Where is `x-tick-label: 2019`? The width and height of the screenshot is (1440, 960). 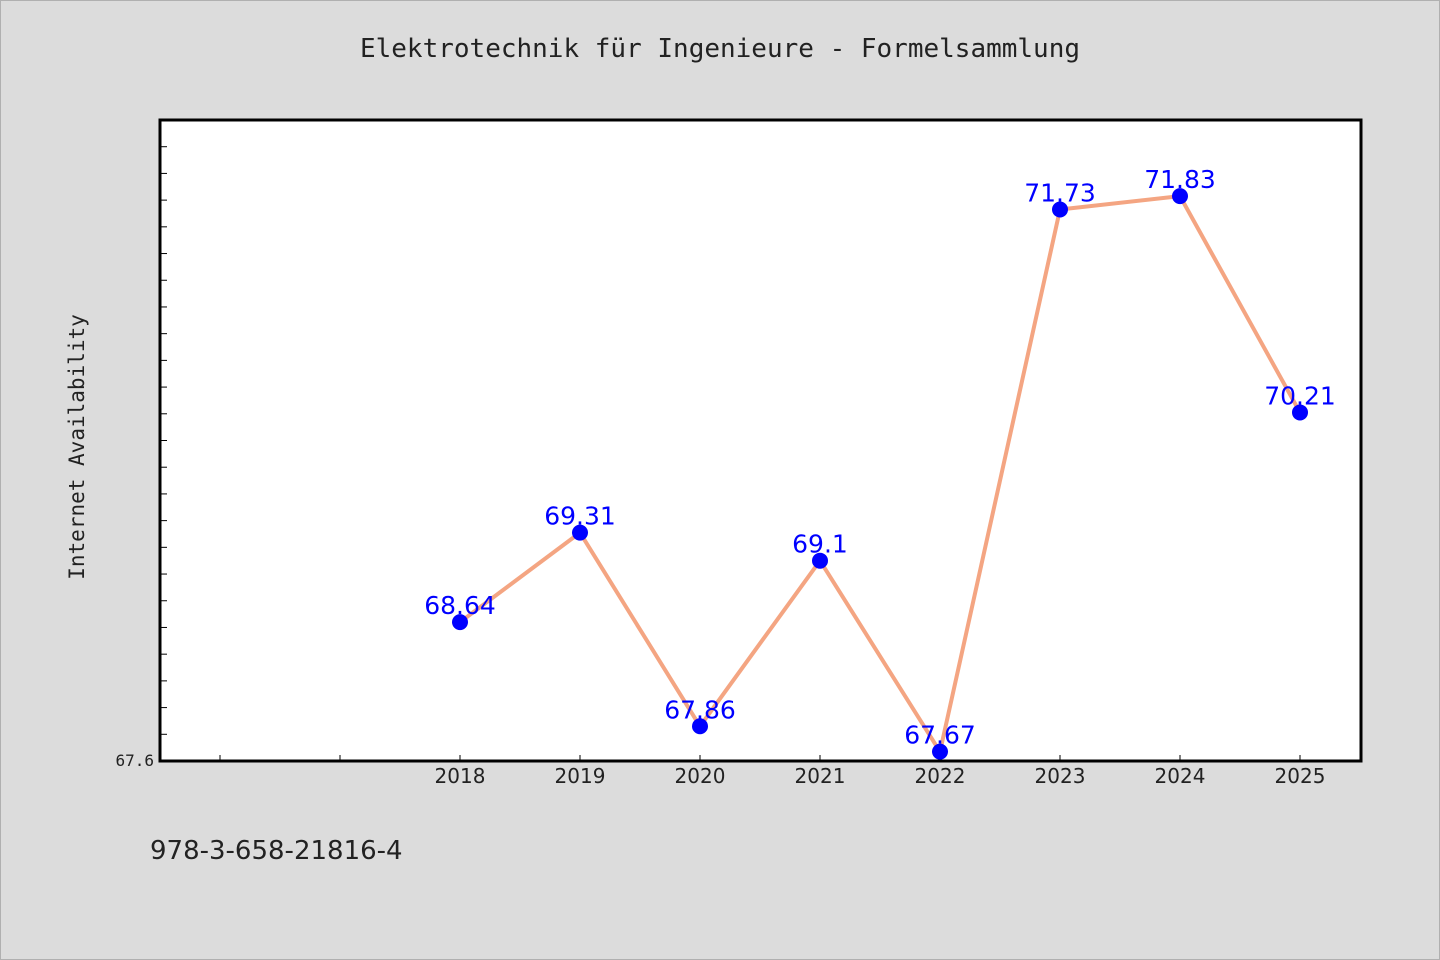 x-tick-label: 2019 is located at coordinates (580, 776).